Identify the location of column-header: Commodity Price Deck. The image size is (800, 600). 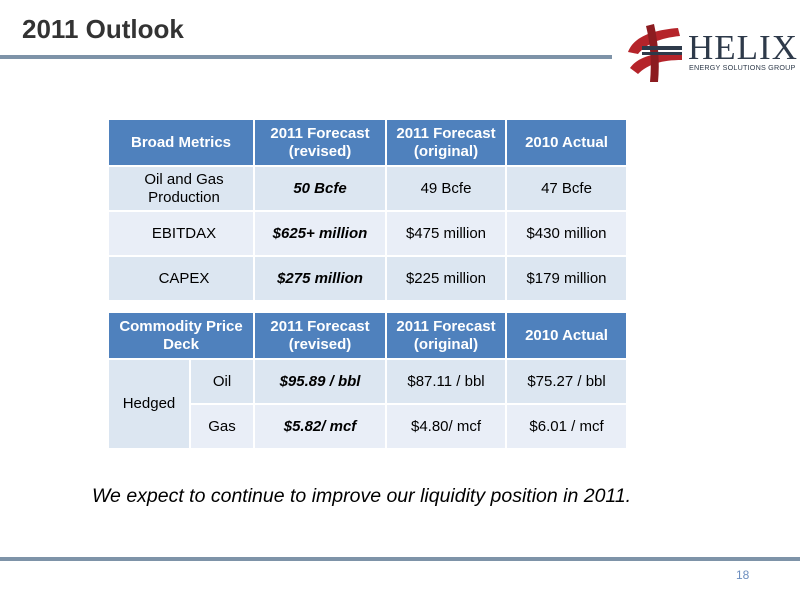
(181, 335).